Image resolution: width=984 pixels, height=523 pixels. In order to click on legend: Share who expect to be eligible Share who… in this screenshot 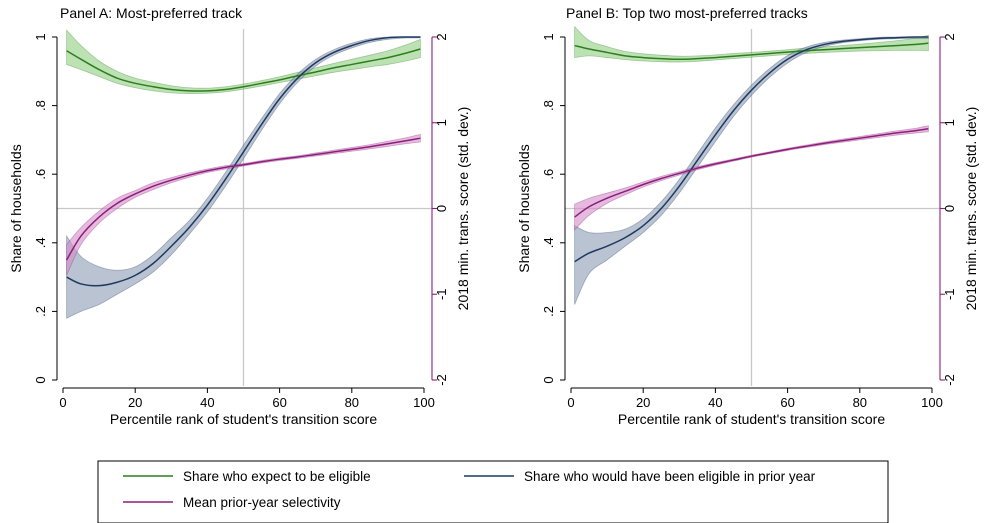, I will do `click(493, 491)`.